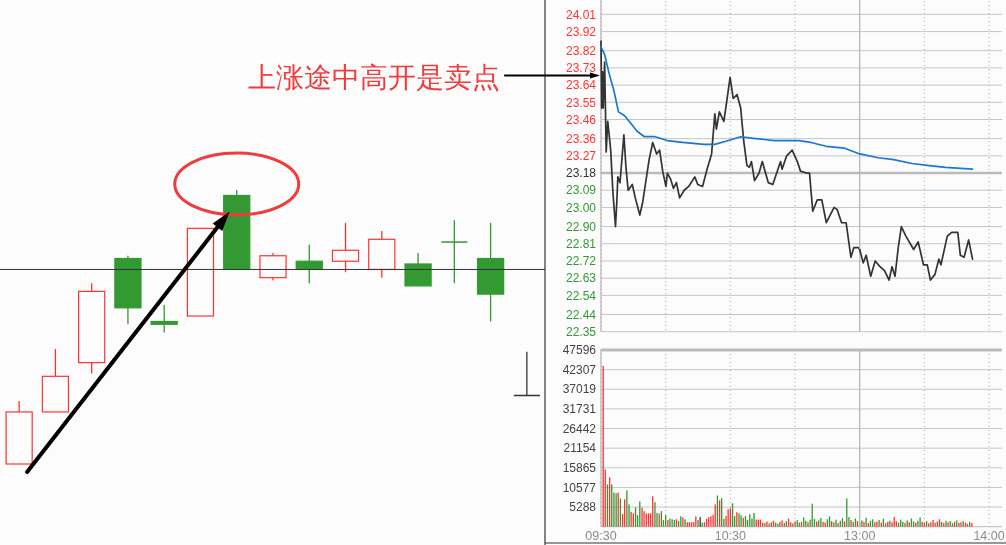 The width and height of the screenshot is (1006, 545). I want to click on y-tick-label: 47596, so click(579, 350).